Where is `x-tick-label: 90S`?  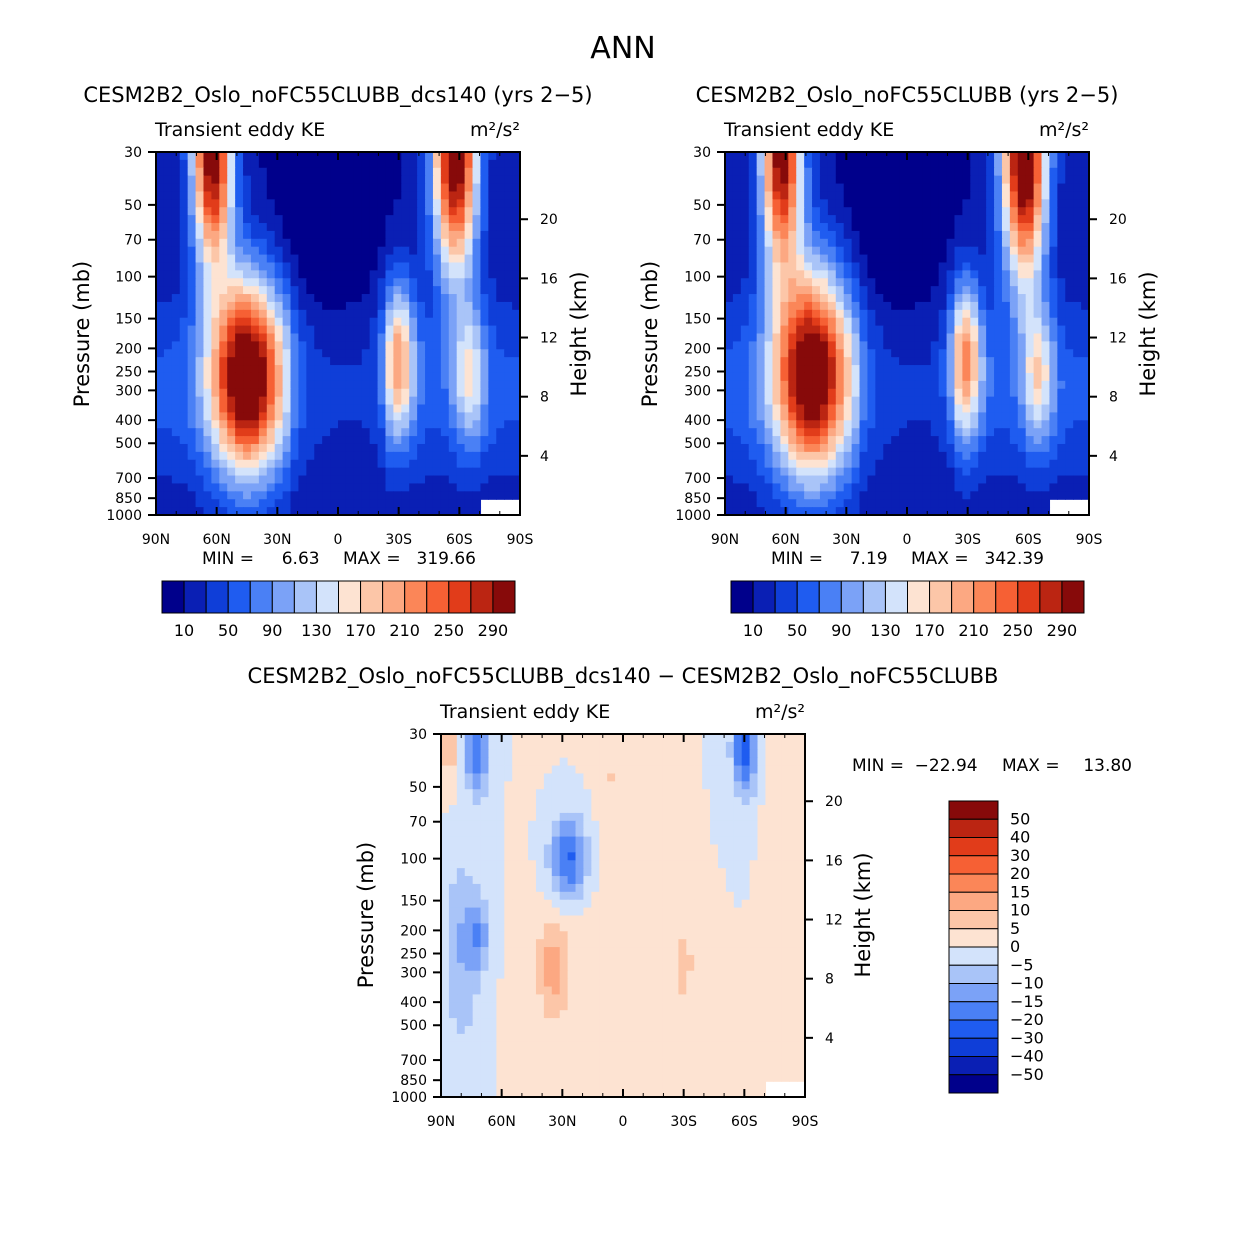 x-tick-label: 90S is located at coordinates (520, 540).